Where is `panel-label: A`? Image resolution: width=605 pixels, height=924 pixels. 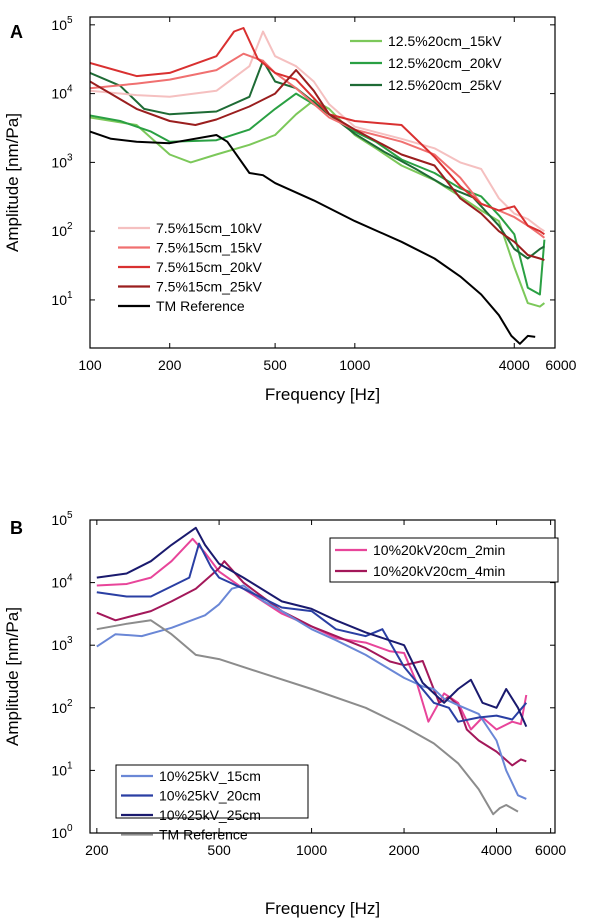
panel-label: A is located at coordinates (16, 32).